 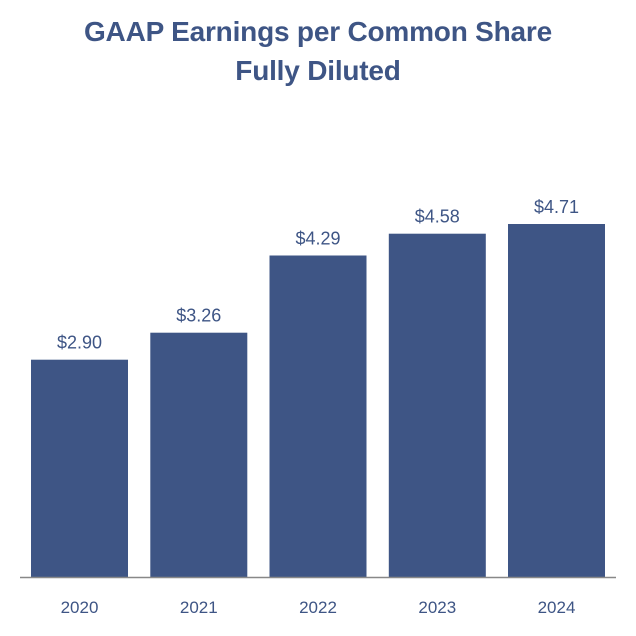 What do you see at coordinates (557, 607) in the screenshot?
I see `x-tick-label-2024: 2024` at bounding box center [557, 607].